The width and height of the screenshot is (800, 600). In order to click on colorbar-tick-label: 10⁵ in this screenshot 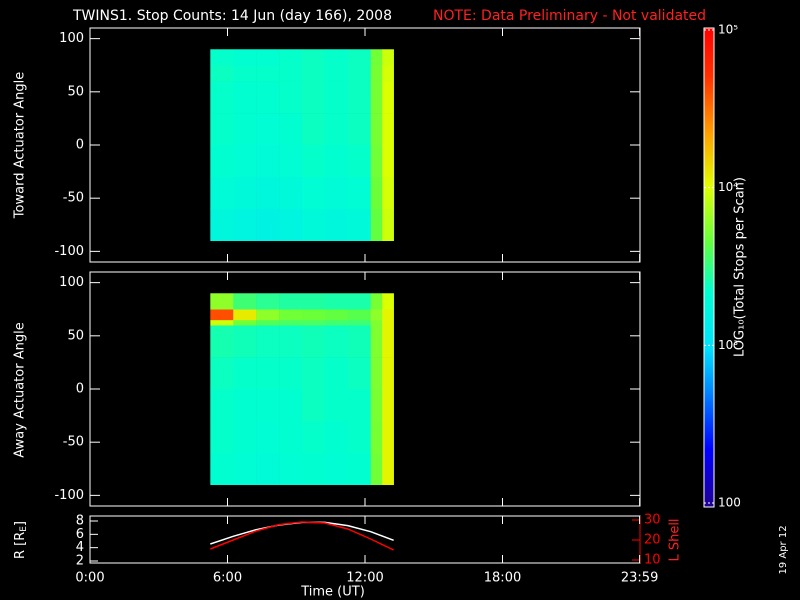, I will do `click(728, 30)`.